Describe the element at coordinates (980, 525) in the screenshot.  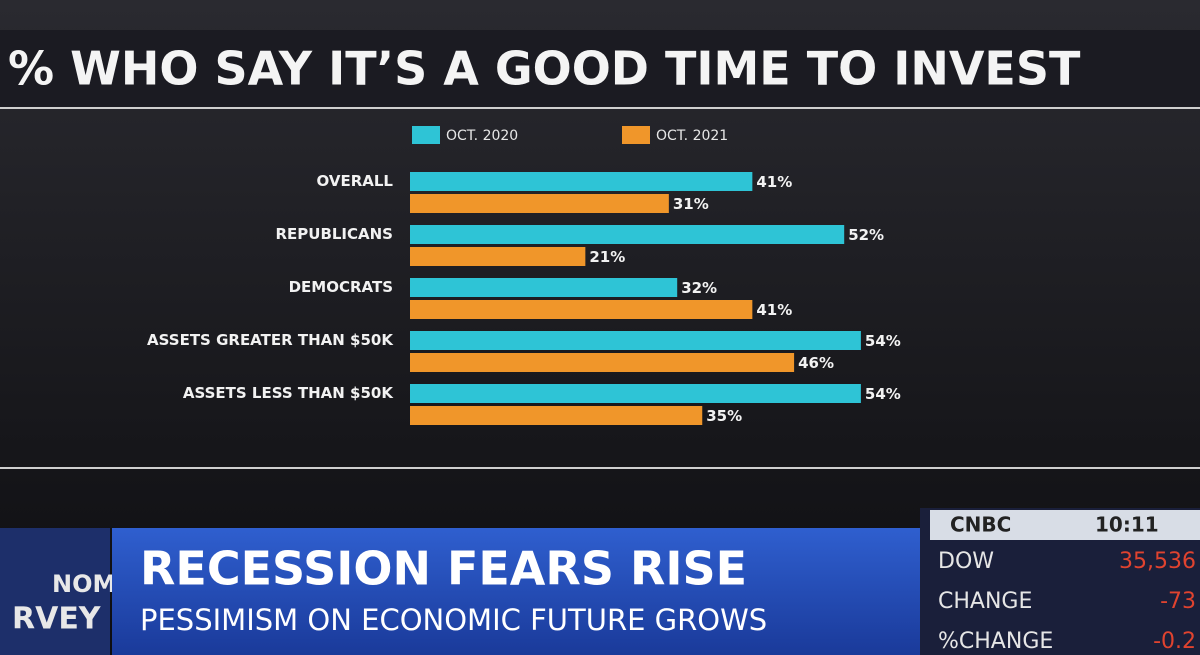
I see `network: CNBC` at that location.